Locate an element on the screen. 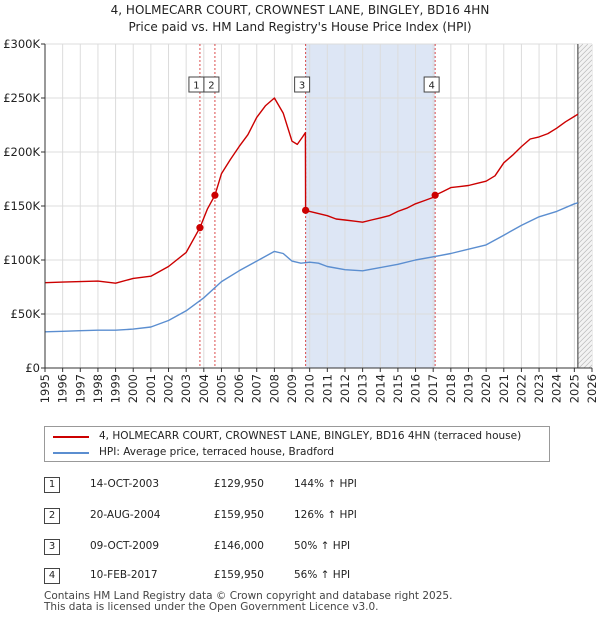 The image size is (600, 620). legend-swatch-hpi is located at coordinates (71, 453).